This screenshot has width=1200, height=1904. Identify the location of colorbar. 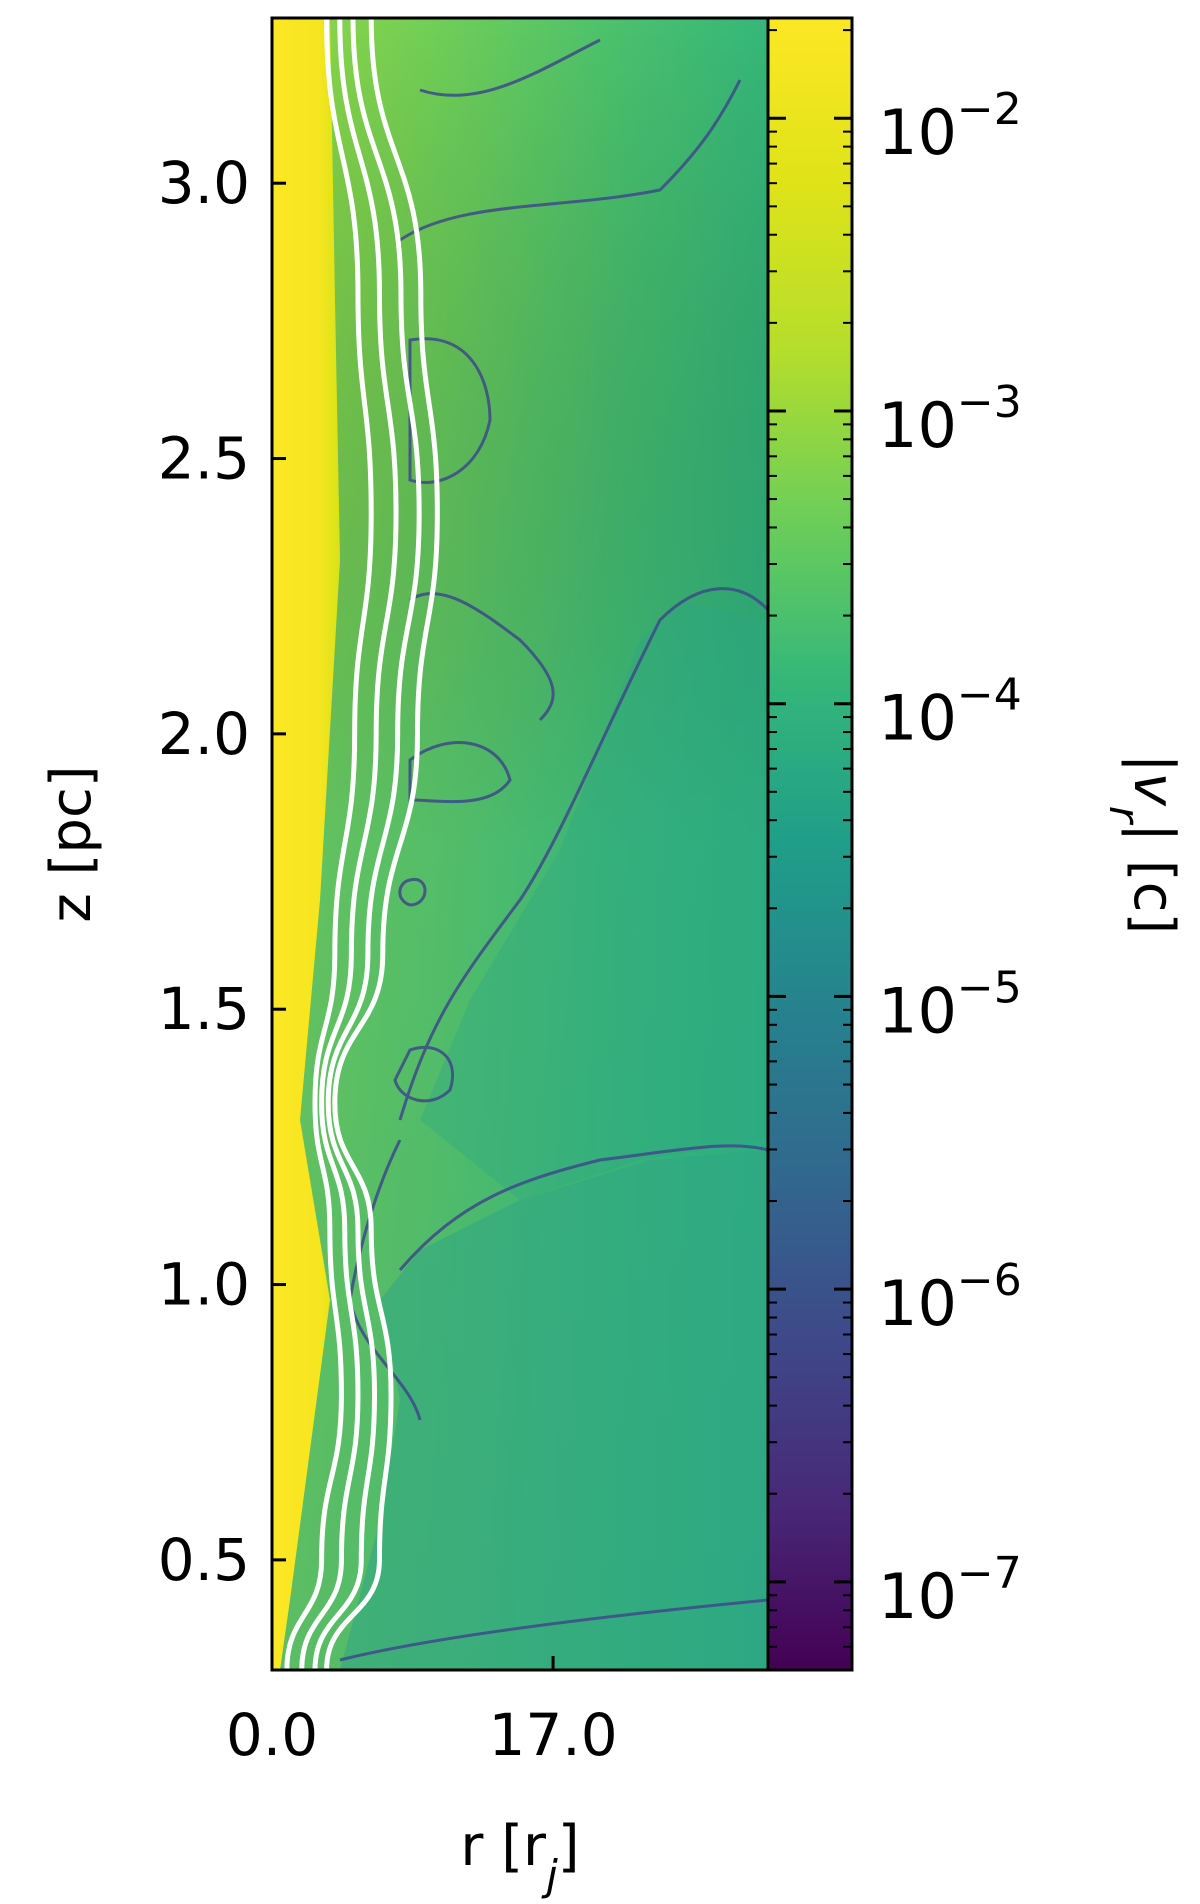
(810, 844).